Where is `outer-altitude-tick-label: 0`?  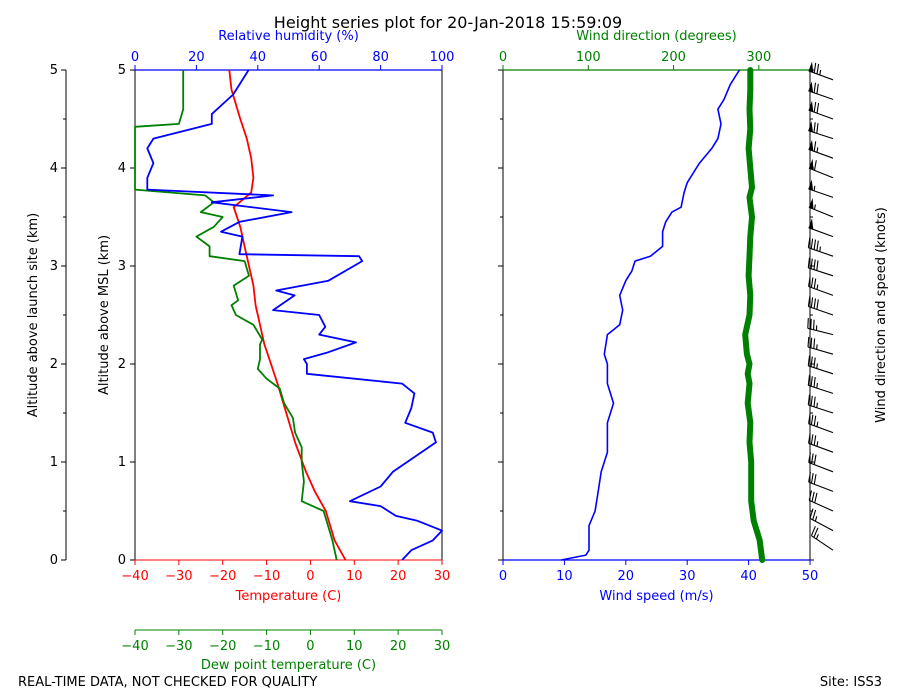
outer-altitude-tick-label: 0 is located at coordinates (54, 560).